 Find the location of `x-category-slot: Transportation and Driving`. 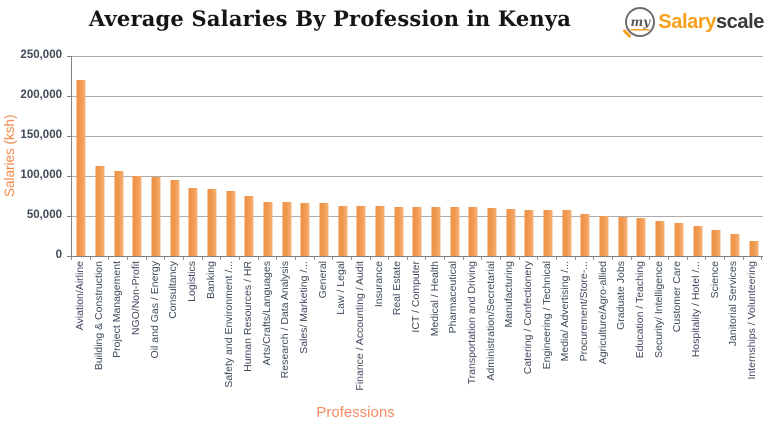

x-category-slot: Transportation and Driving is located at coordinates (472, 336).